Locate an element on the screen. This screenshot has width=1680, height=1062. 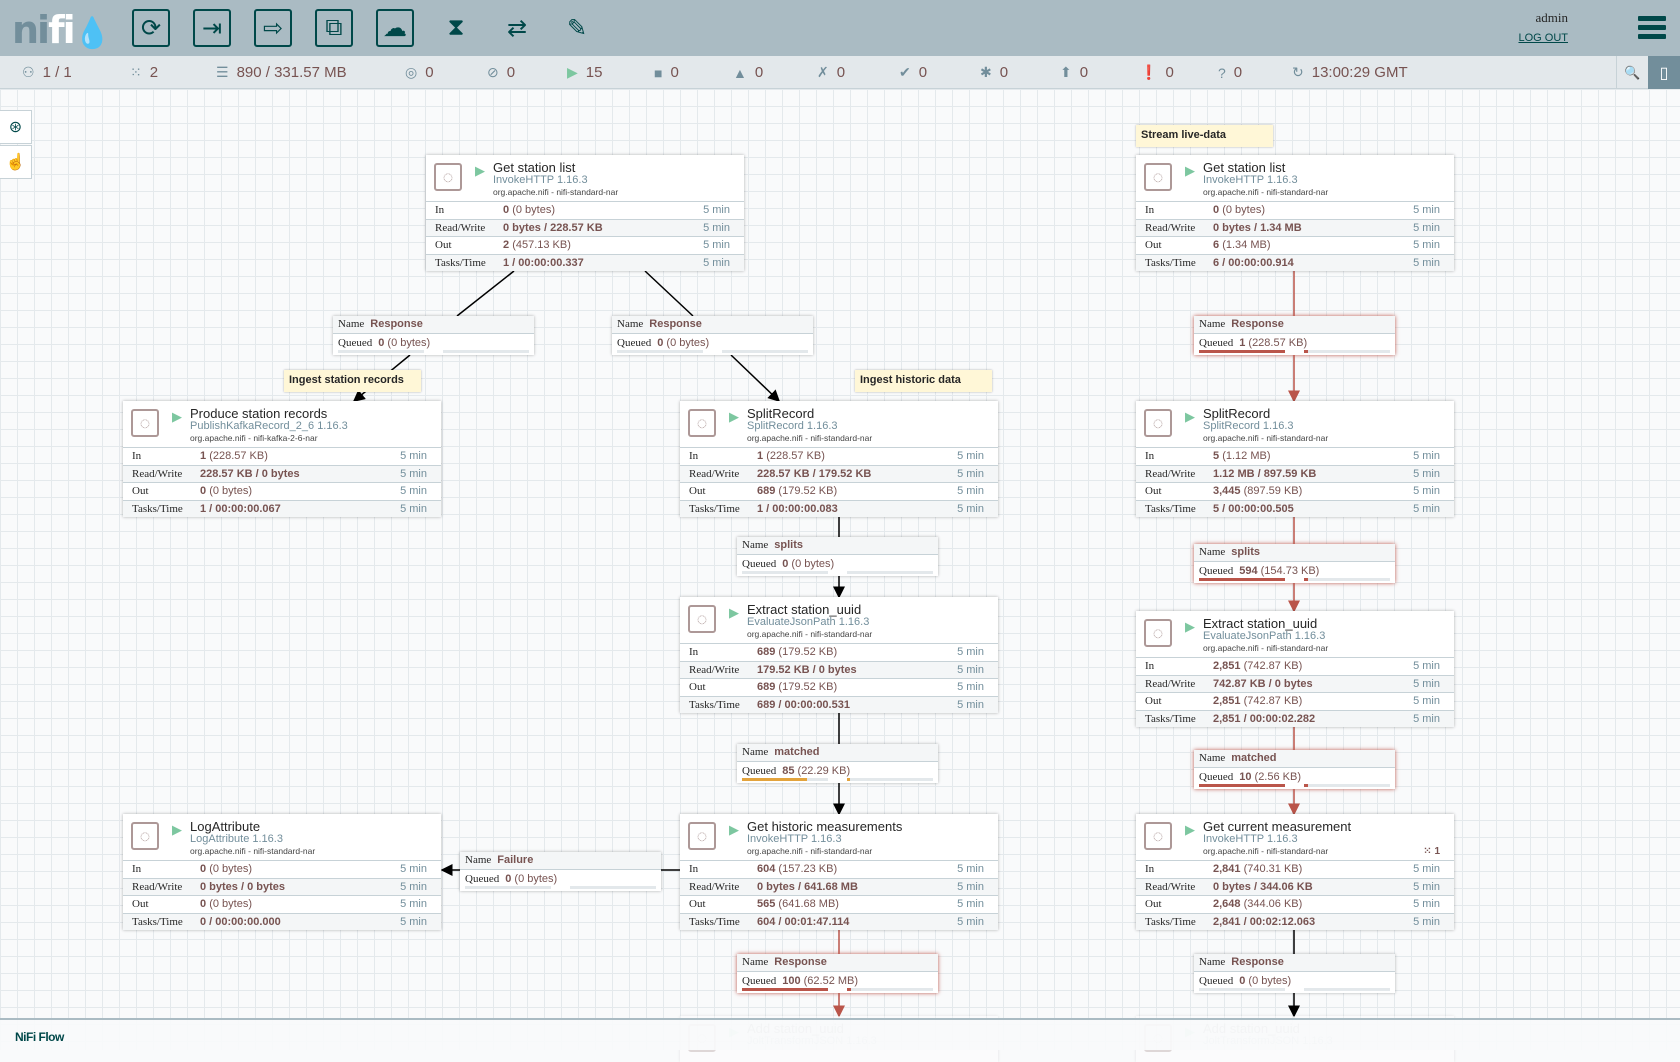
breadcrumb-root: NiFi Flow is located at coordinates (39, 1037).